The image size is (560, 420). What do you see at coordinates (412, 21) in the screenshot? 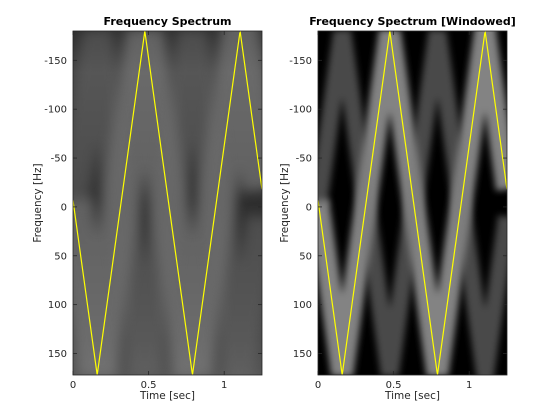
I see `chart-title: Frequency Spectrum [Windowed]` at bounding box center [412, 21].